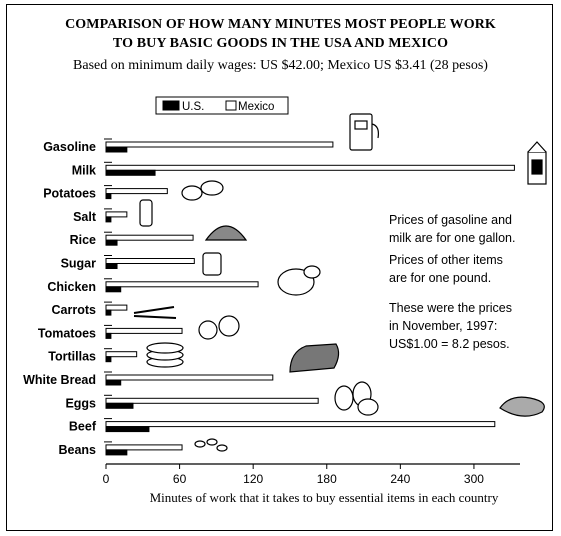  What do you see at coordinates (171, 105) in the screenshot?
I see `legend-swatch-us` at bounding box center [171, 105].